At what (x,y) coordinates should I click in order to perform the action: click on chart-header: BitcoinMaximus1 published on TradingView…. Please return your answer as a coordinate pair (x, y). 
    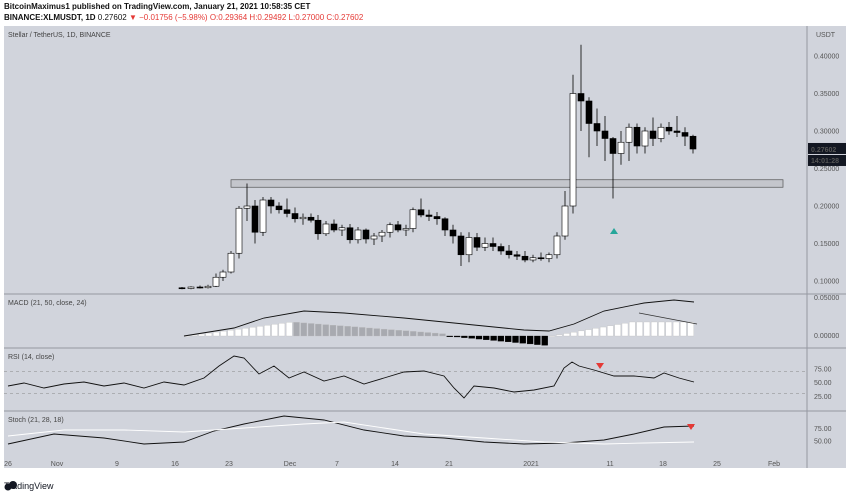
    Looking at the image, I should click on (425, 13).